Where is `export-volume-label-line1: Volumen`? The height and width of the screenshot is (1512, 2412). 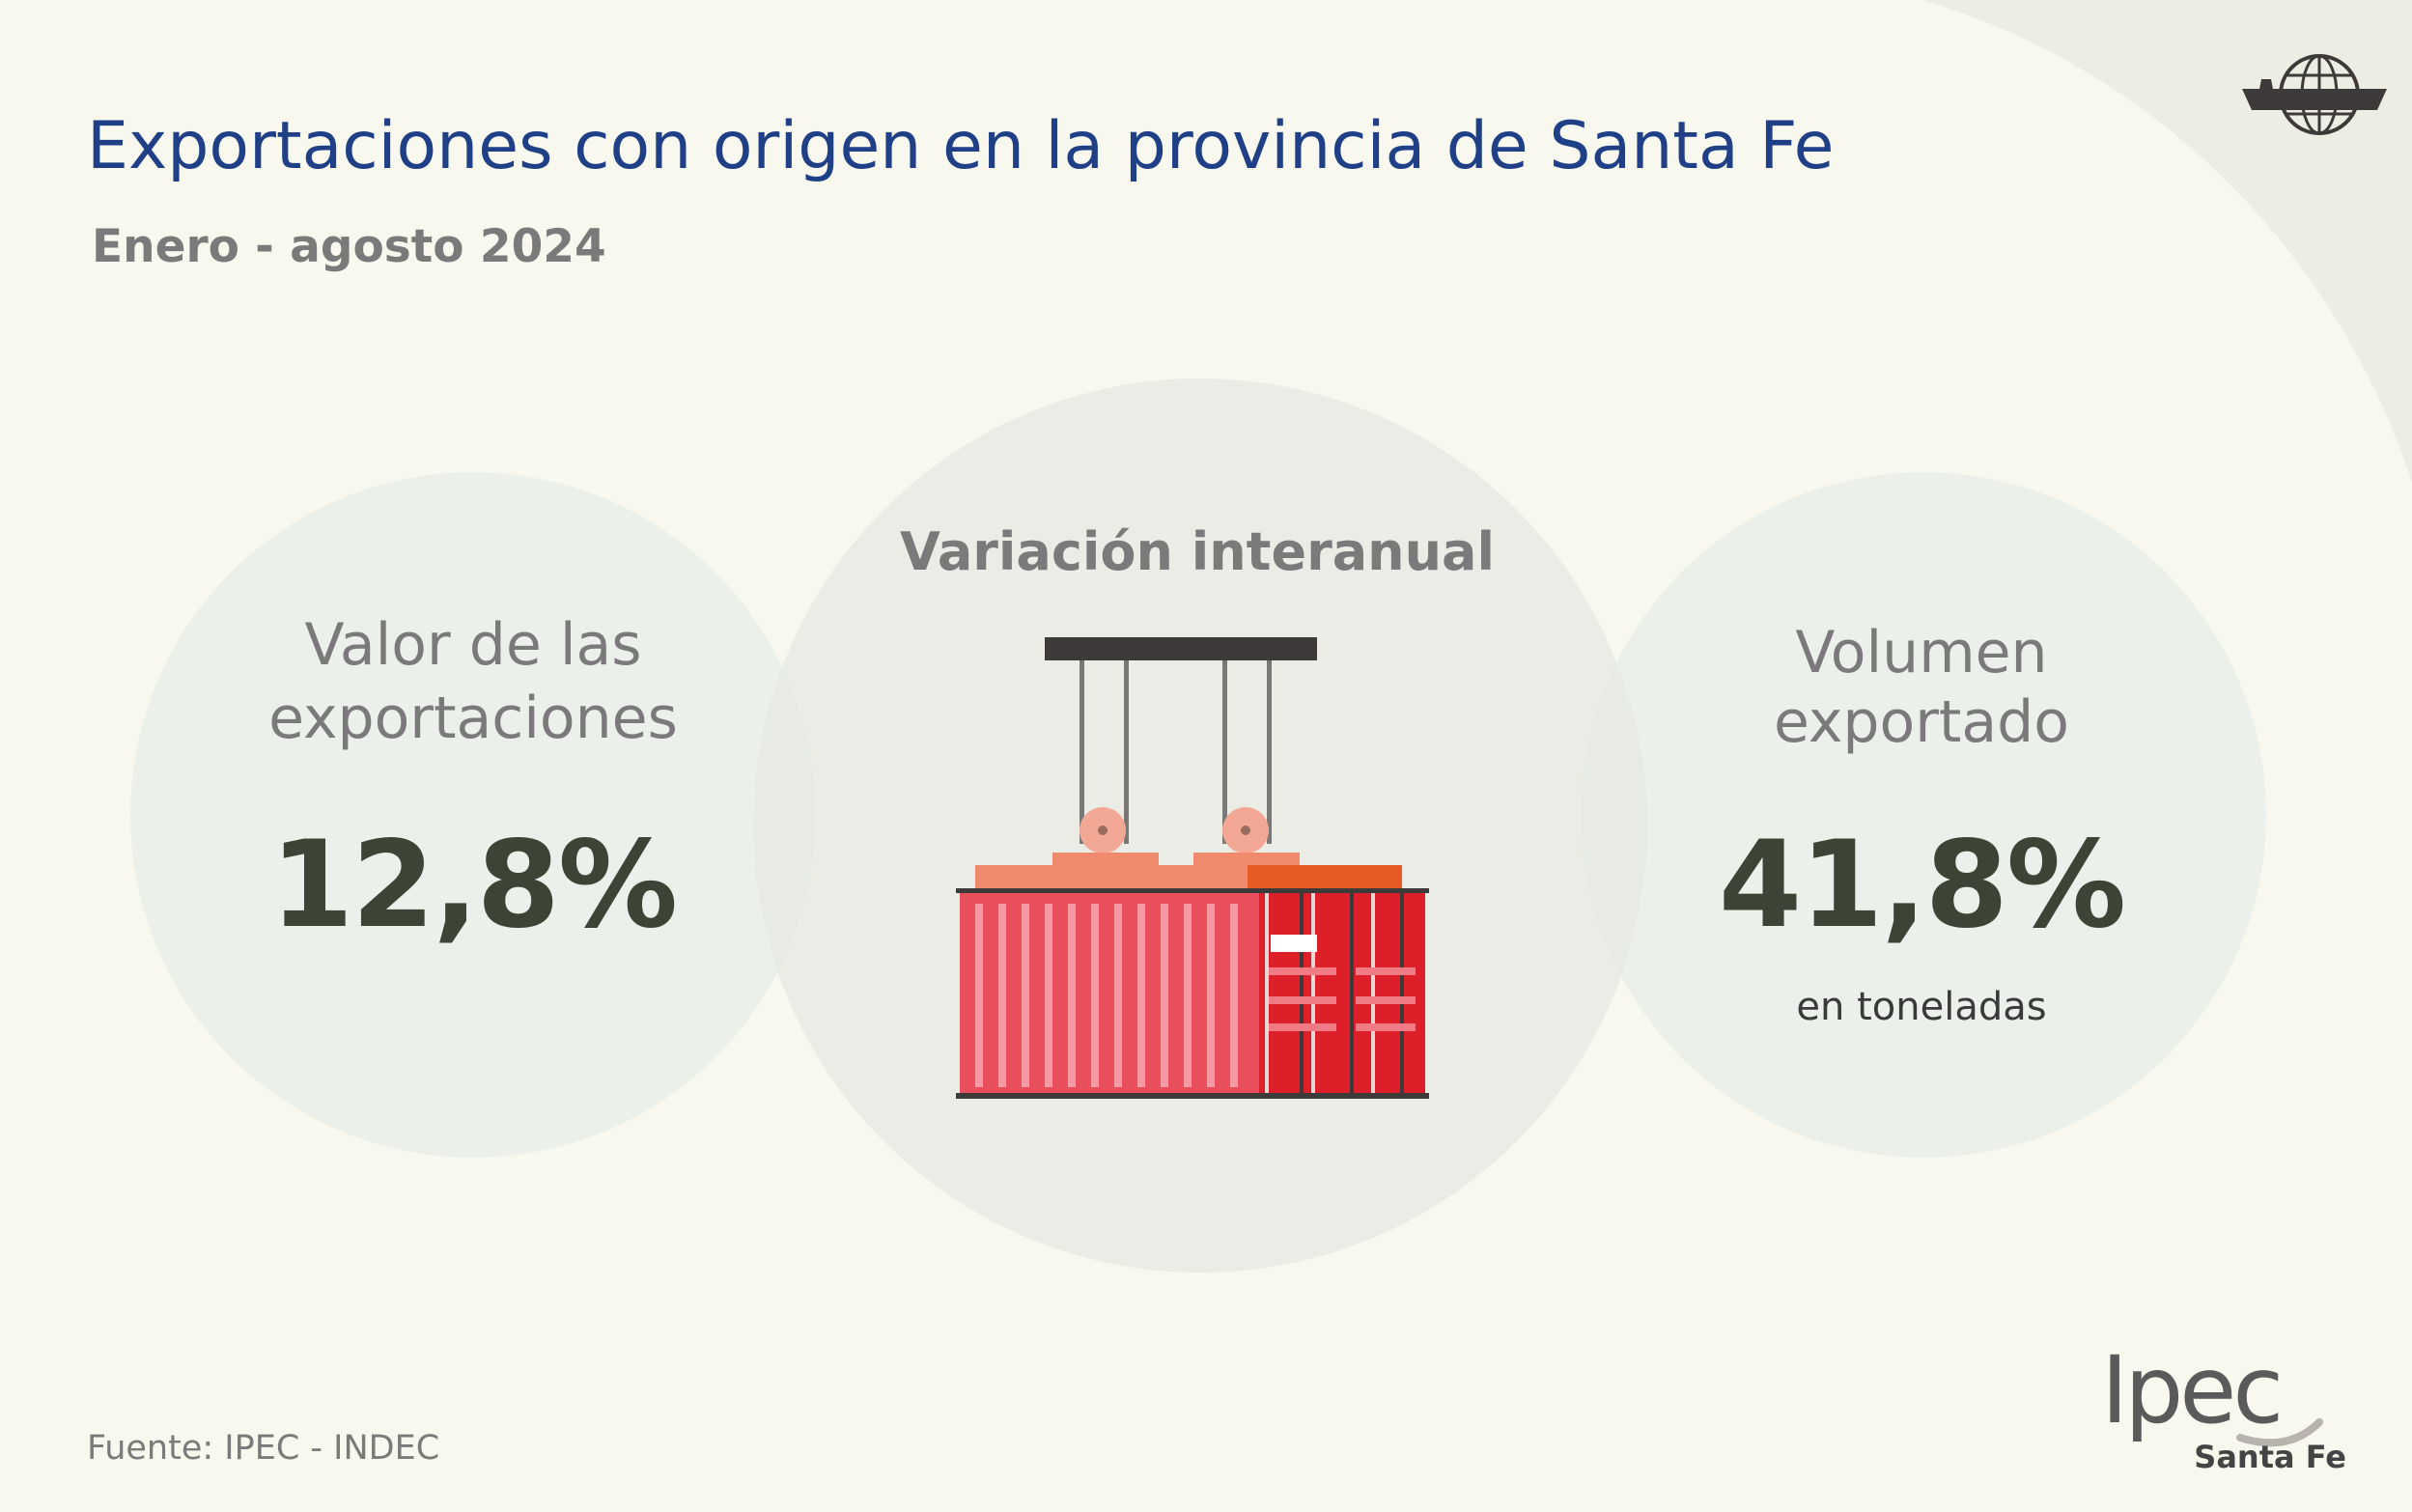
export-volume-label-line1: Volumen is located at coordinates (1921, 652).